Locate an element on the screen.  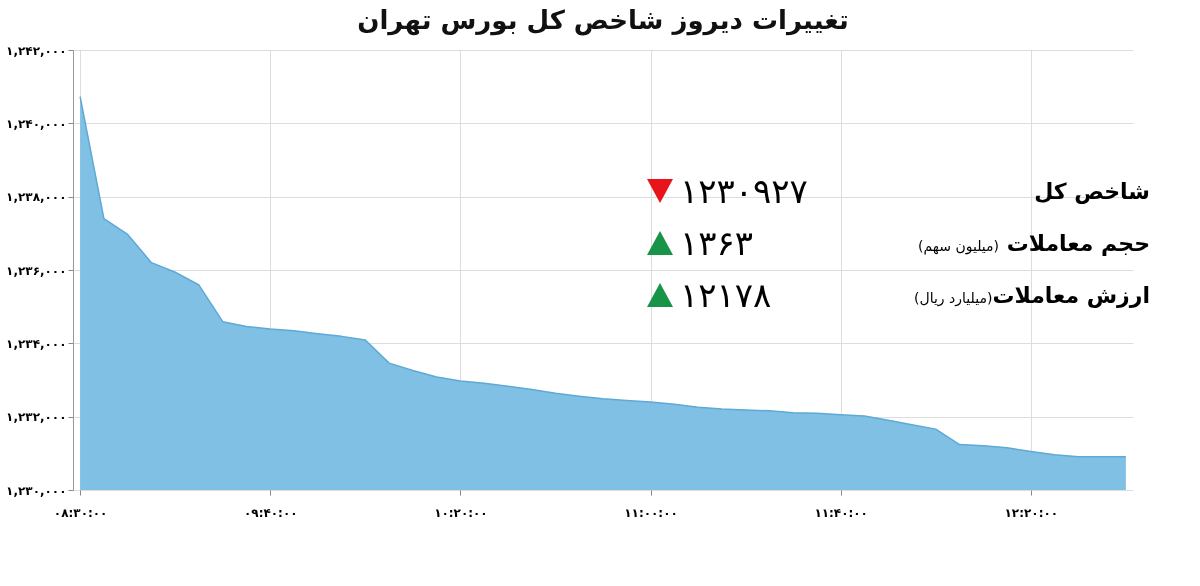
y-tick-label: ۱,۲۴۰,۰۰۰ is located at coordinates (36, 123).